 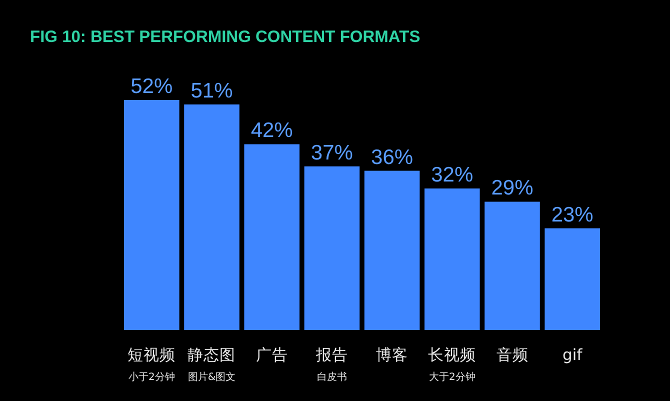 What do you see at coordinates (271, 130) in the screenshot?
I see `data-label: 42%` at bounding box center [271, 130].